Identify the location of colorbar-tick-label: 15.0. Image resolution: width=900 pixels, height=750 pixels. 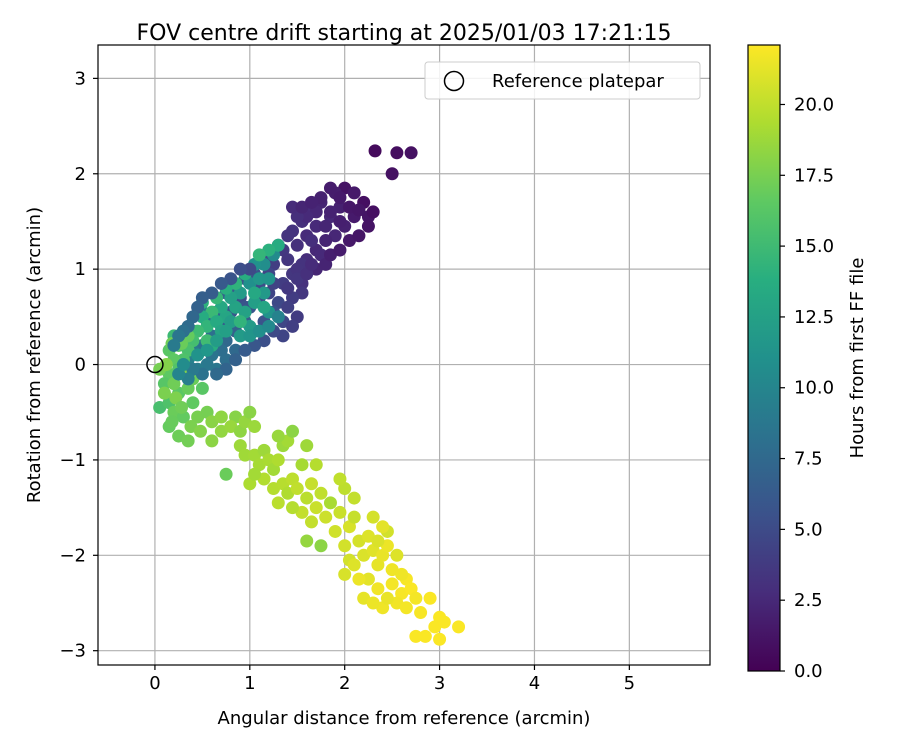
(814, 246).